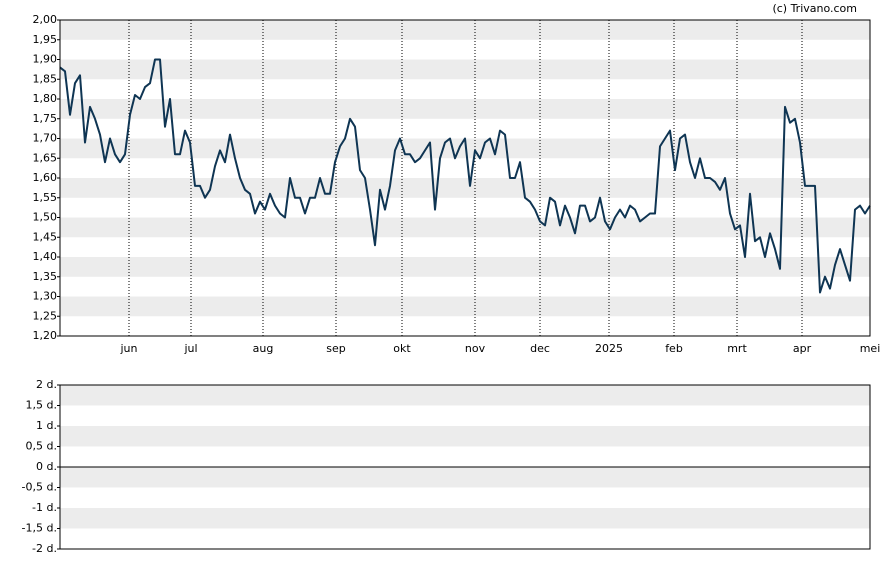 This screenshot has height=565, width=888. Describe the element at coordinates (45, 157) in the screenshot. I see `y-tick-label: 1,65` at that location.